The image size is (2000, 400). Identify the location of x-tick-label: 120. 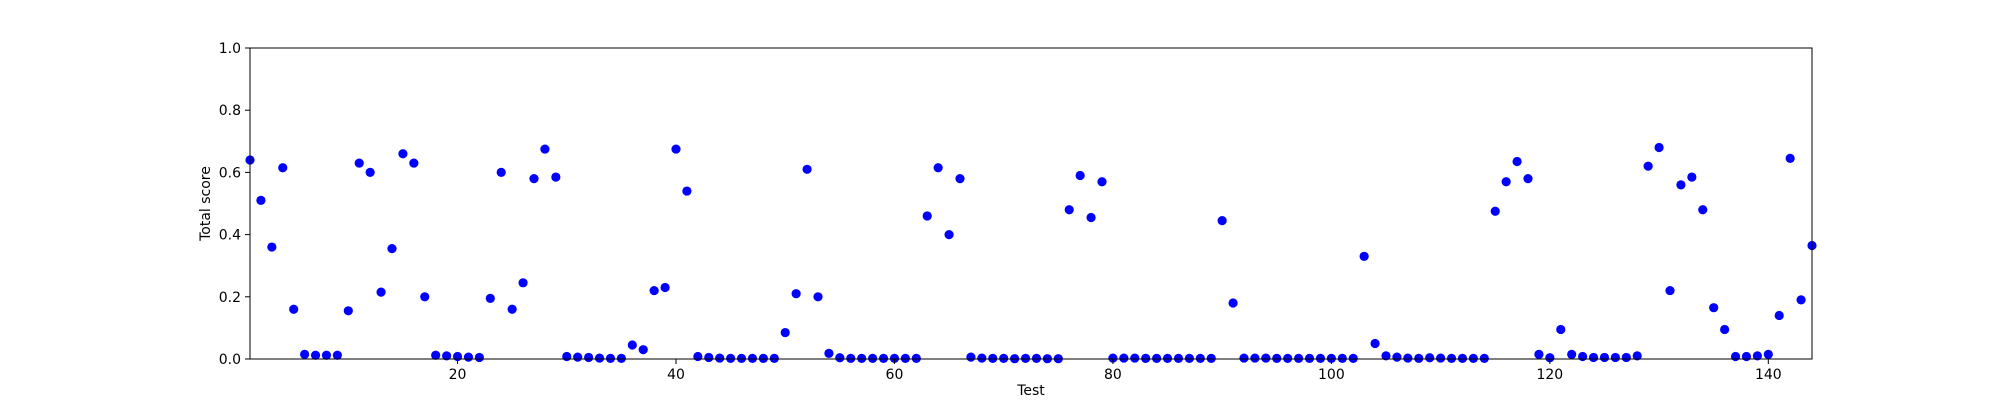
(1549, 375).